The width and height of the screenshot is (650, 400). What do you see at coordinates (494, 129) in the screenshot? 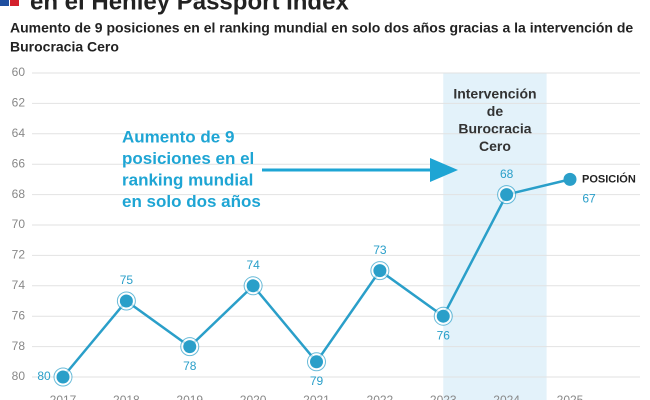
I see `highlight-label: Burocracia` at bounding box center [494, 129].